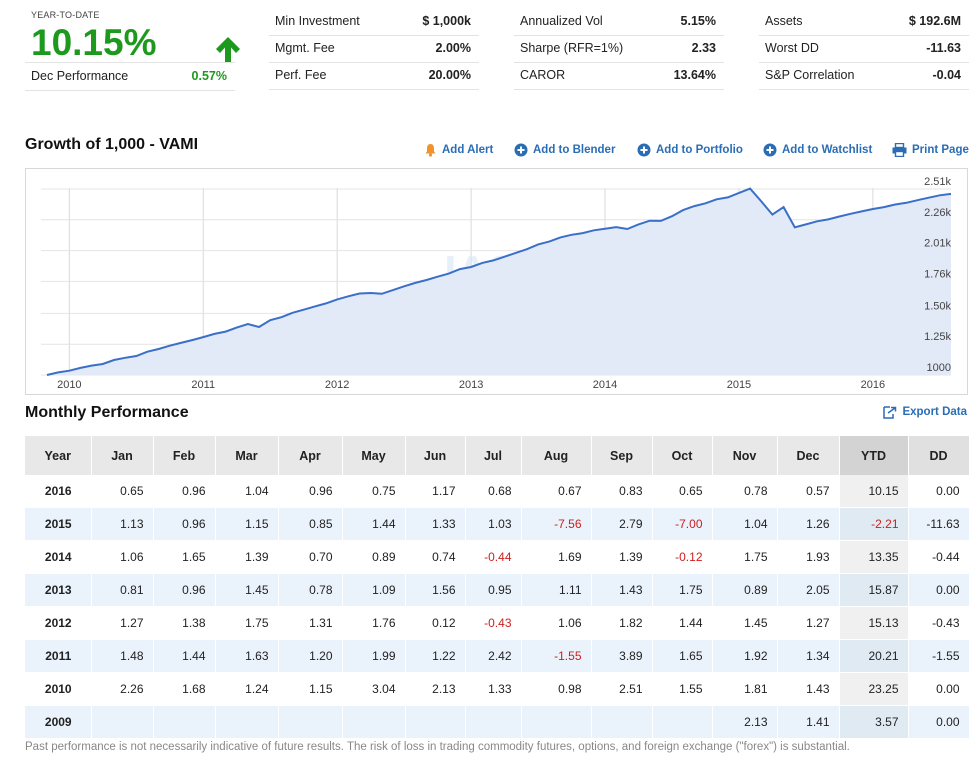  I want to click on month-cell: 0.89, so click(374, 557).